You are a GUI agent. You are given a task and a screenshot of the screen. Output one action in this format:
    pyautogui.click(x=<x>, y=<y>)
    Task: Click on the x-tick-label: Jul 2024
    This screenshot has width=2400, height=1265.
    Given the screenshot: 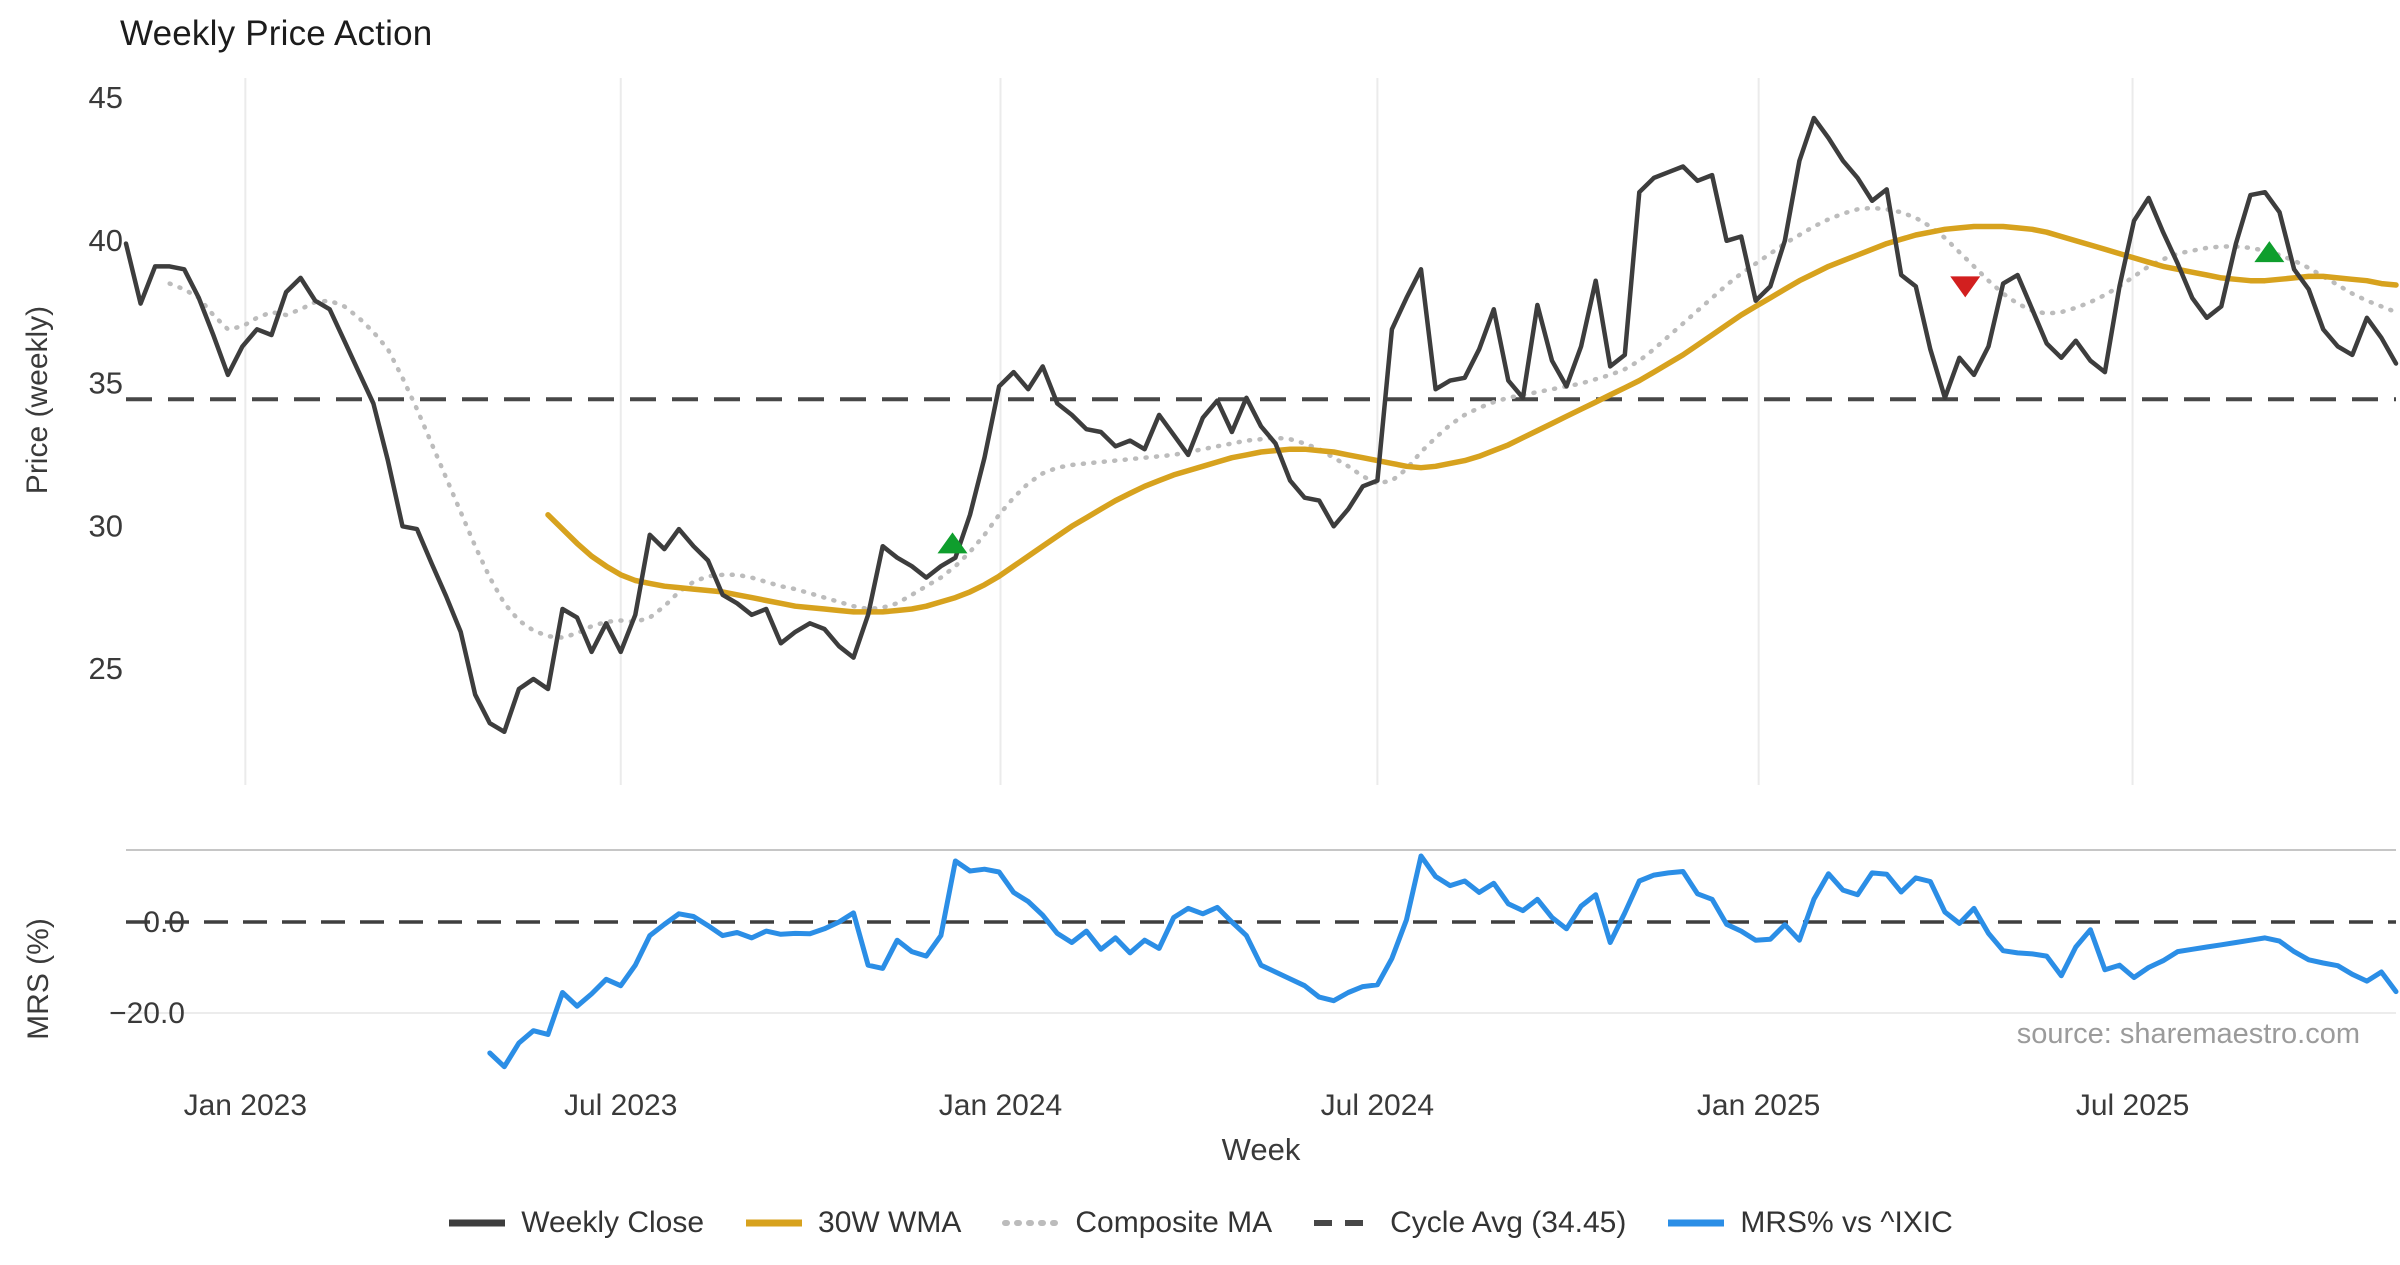 What is the action you would take?
    pyautogui.click(x=1377, y=1105)
    